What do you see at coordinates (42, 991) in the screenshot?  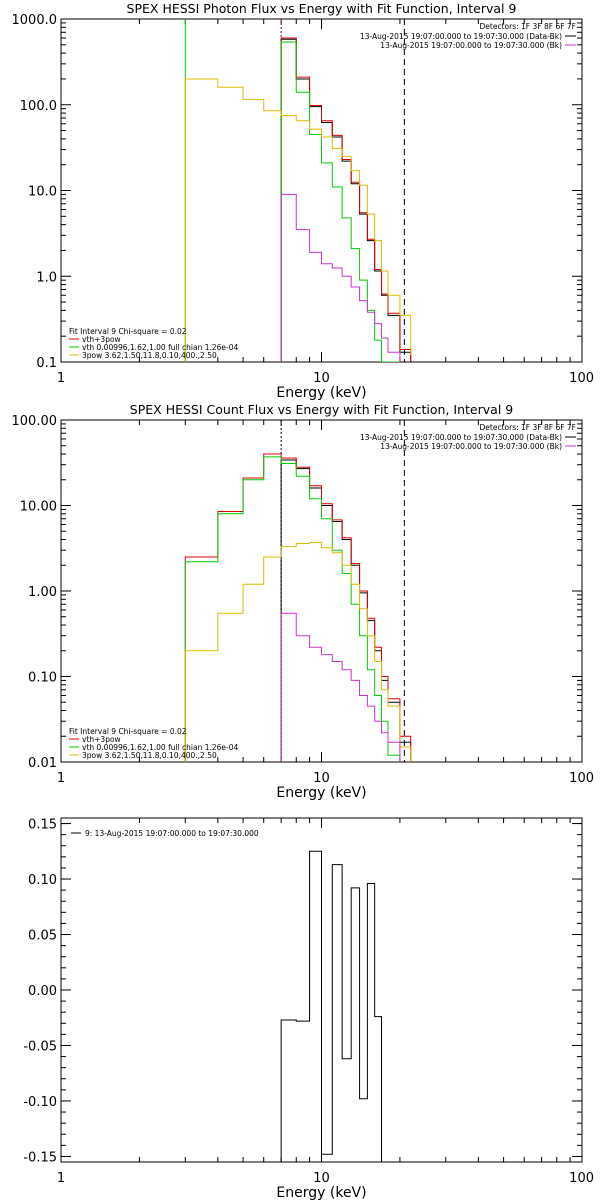 I see `y-tick-label: 0.00` at bounding box center [42, 991].